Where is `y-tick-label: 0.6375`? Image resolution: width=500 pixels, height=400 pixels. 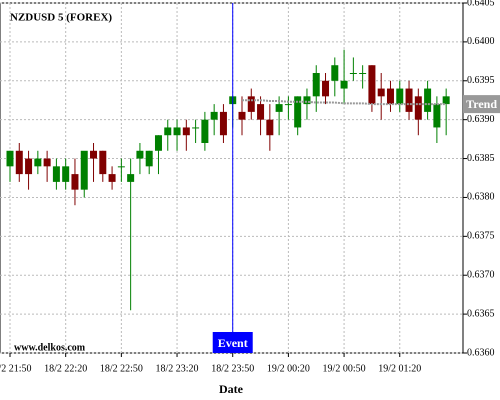
y-tick-label: 0.6375 is located at coordinates (481, 236).